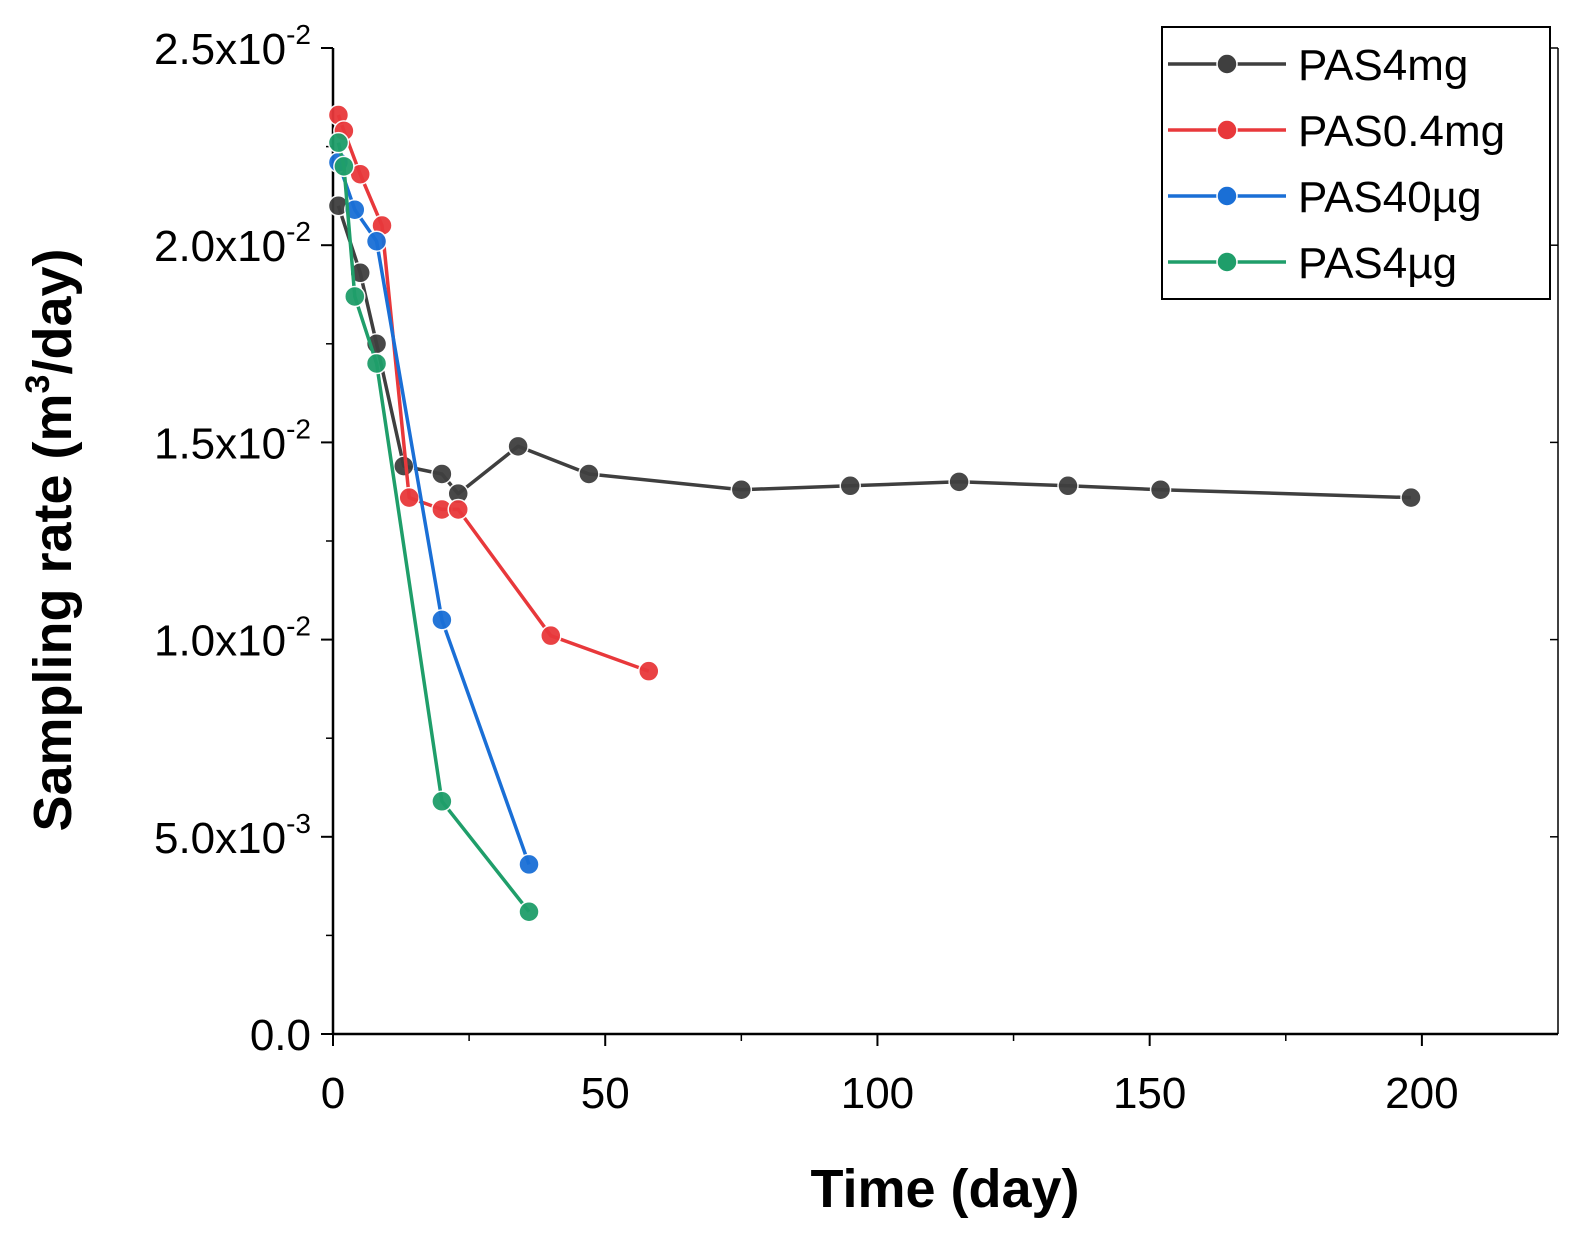 The height and width of the screenshot is (1239, 1575). What do you see at coordinates (1401, 131) in the screenshot?
I see `legend-label: PAS0.4mg` at bounding box center [1401, 131].